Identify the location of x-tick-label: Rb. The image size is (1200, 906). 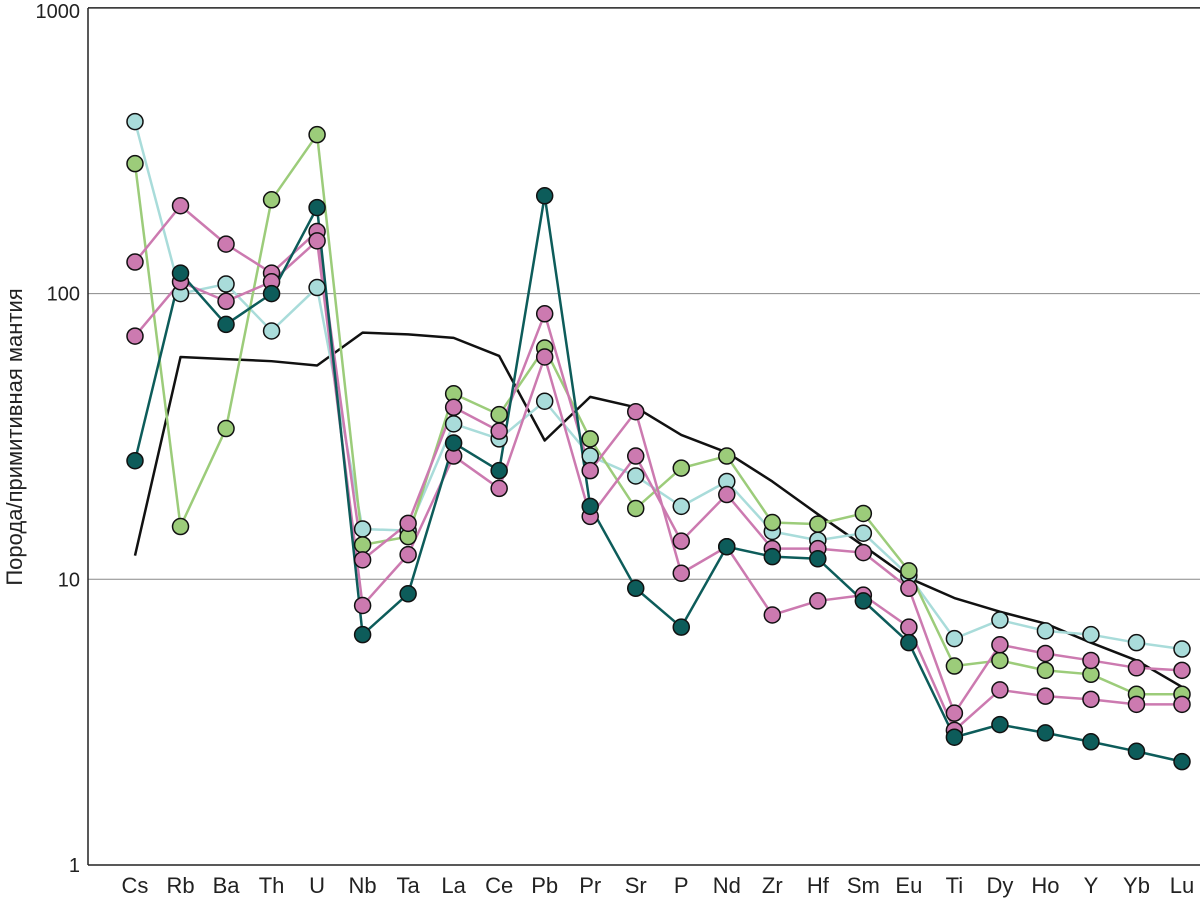
(180, 885).